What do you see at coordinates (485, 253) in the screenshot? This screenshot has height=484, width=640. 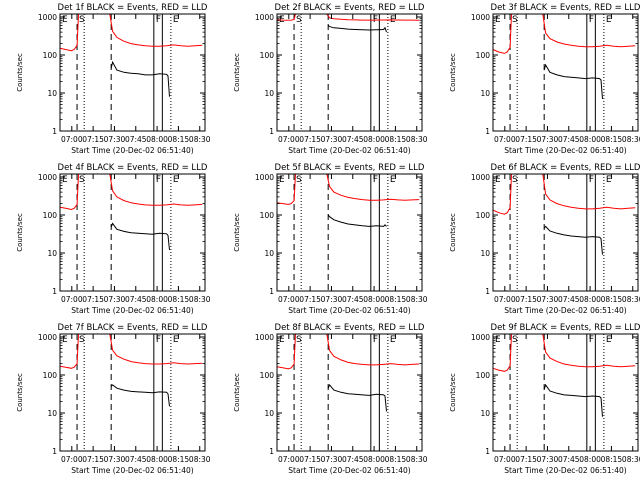 I see `y-tick-label-6-1: 10` at bounding box center [485, 253].